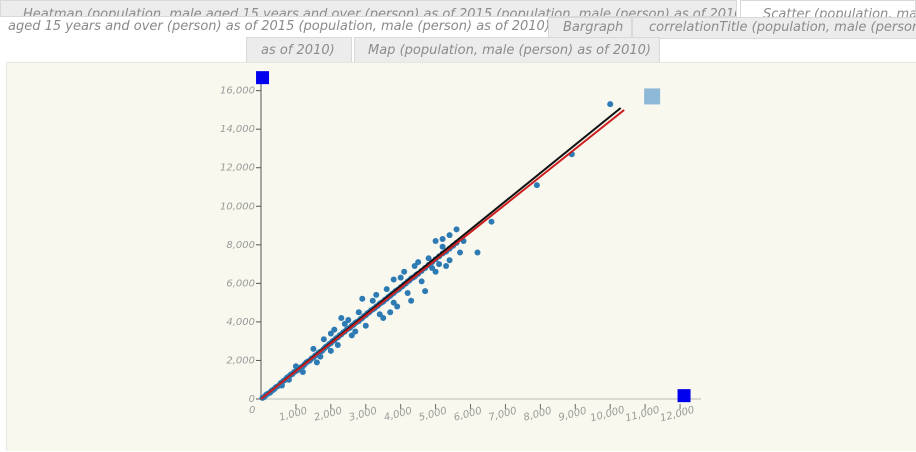  What do you see at coordinates (328, 415) in the screenshot?
I see `x-tick-label: 2,000` at bounding box center [328, 415].